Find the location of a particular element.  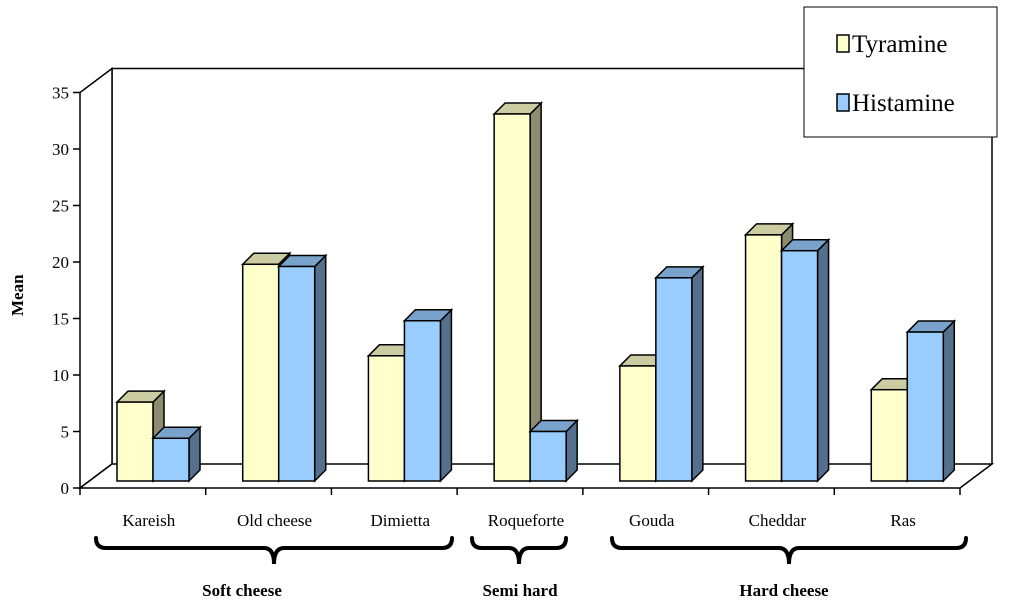

bar-histamine-ras-side is located at coordinates (949, 401).